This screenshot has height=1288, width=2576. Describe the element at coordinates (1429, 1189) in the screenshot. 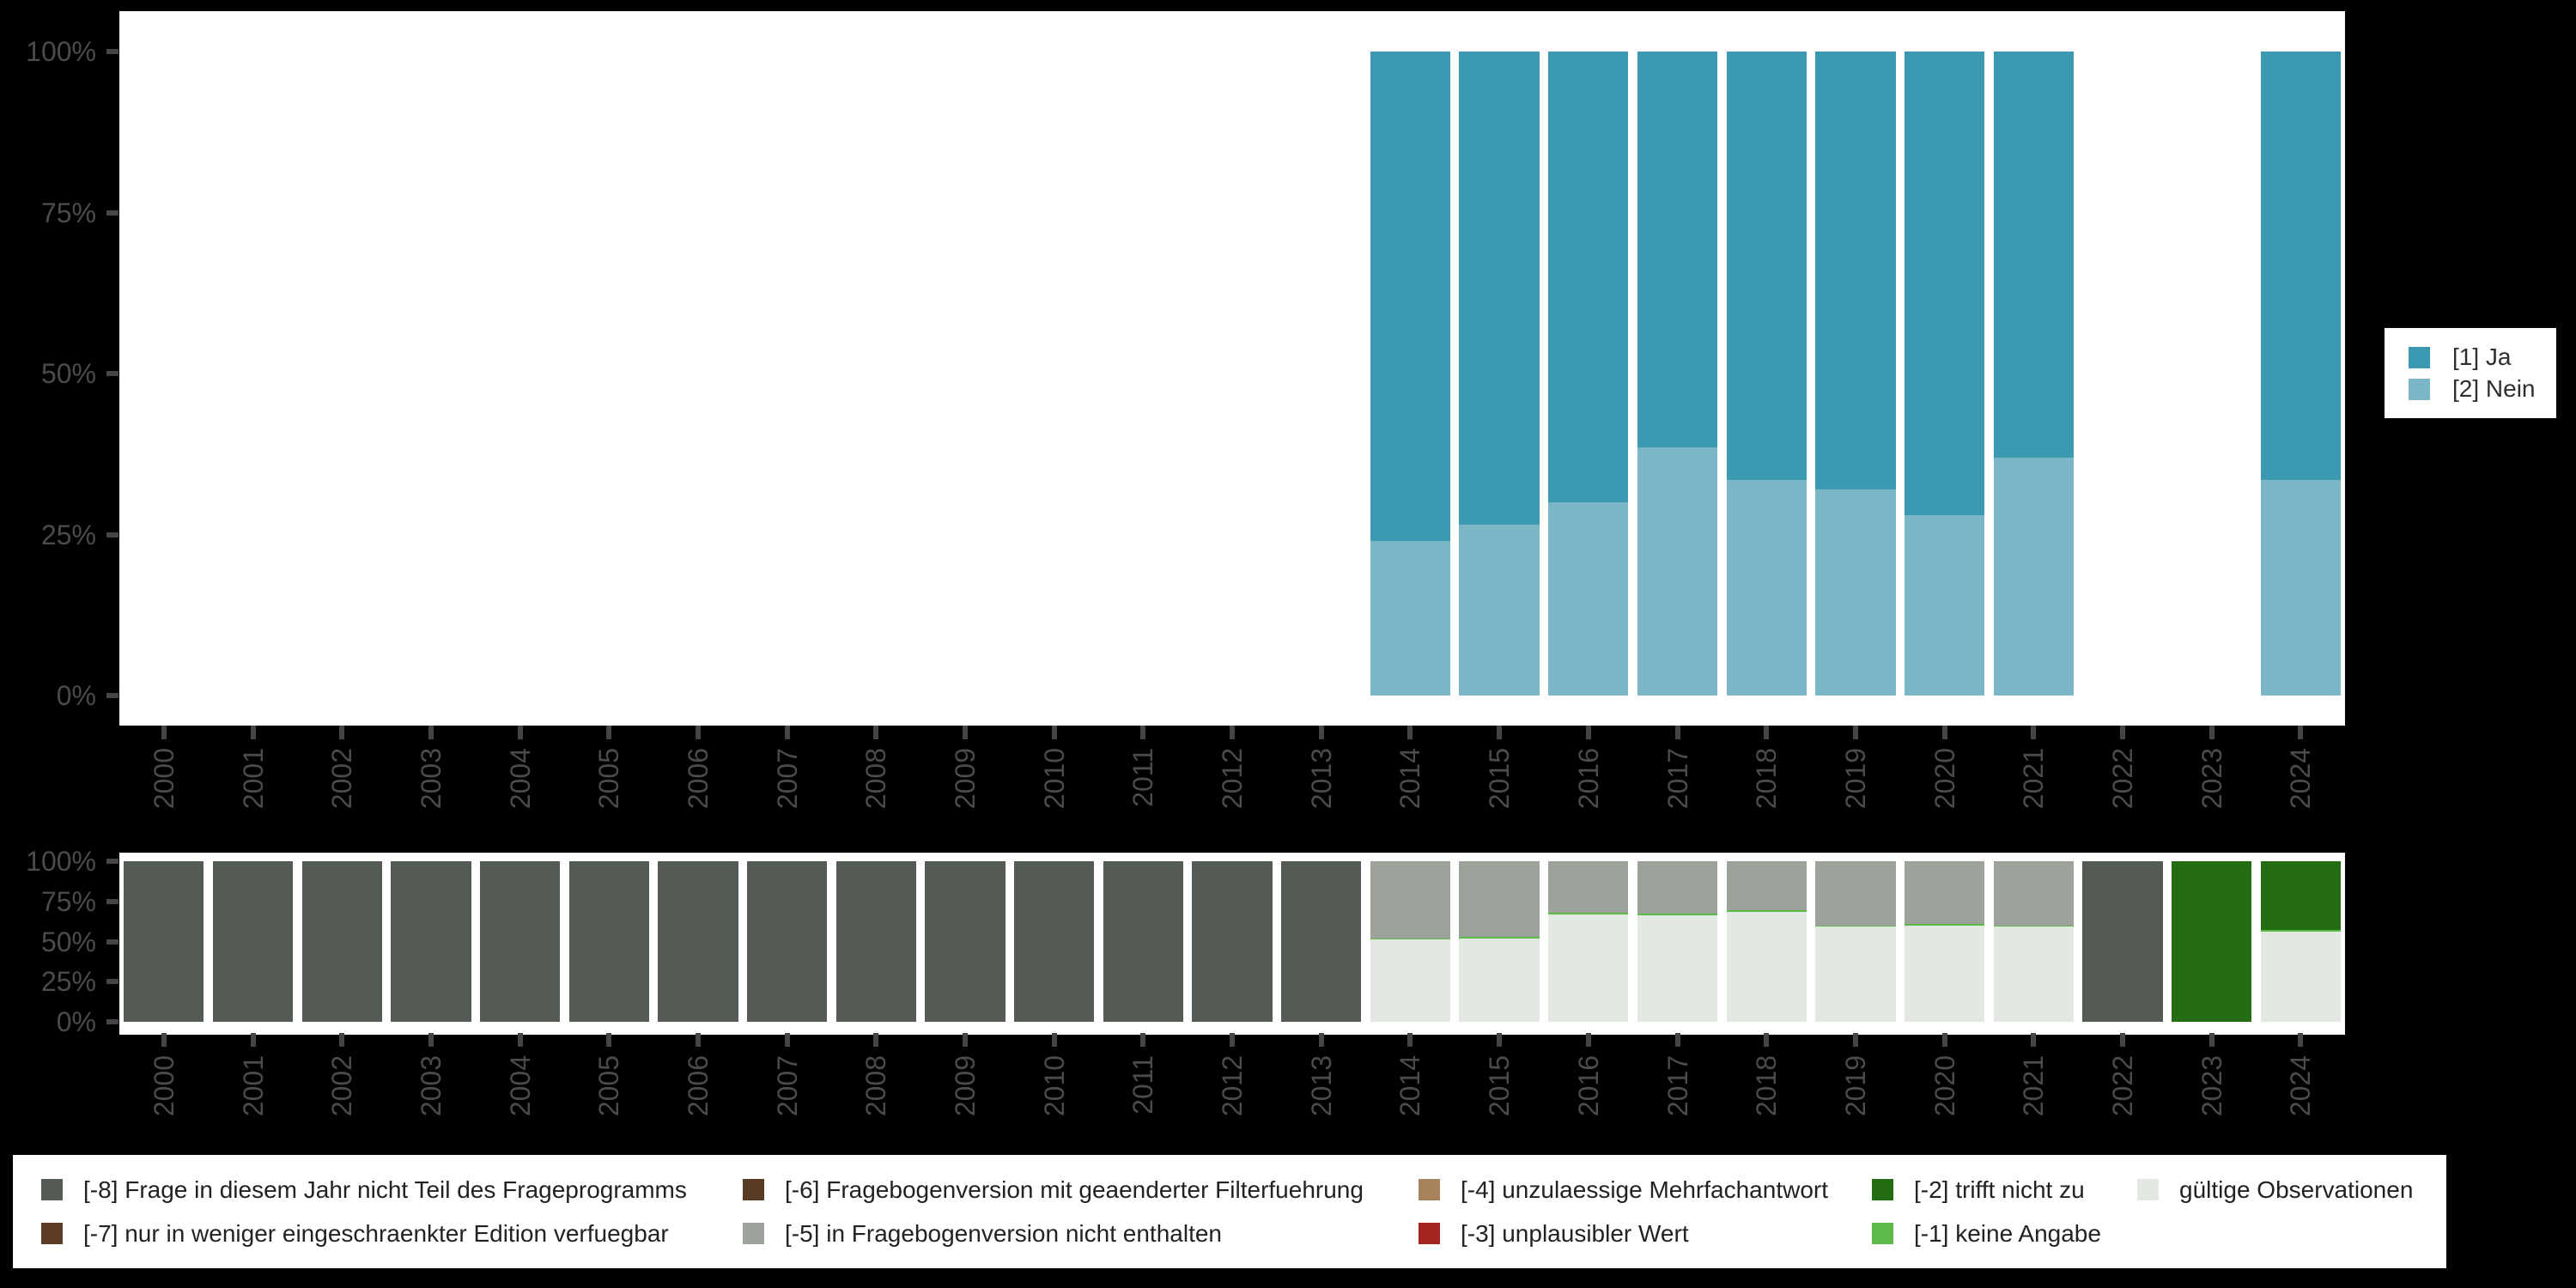

I see `4-unzulaessige-mehrfachantwort-swatch` at that location.